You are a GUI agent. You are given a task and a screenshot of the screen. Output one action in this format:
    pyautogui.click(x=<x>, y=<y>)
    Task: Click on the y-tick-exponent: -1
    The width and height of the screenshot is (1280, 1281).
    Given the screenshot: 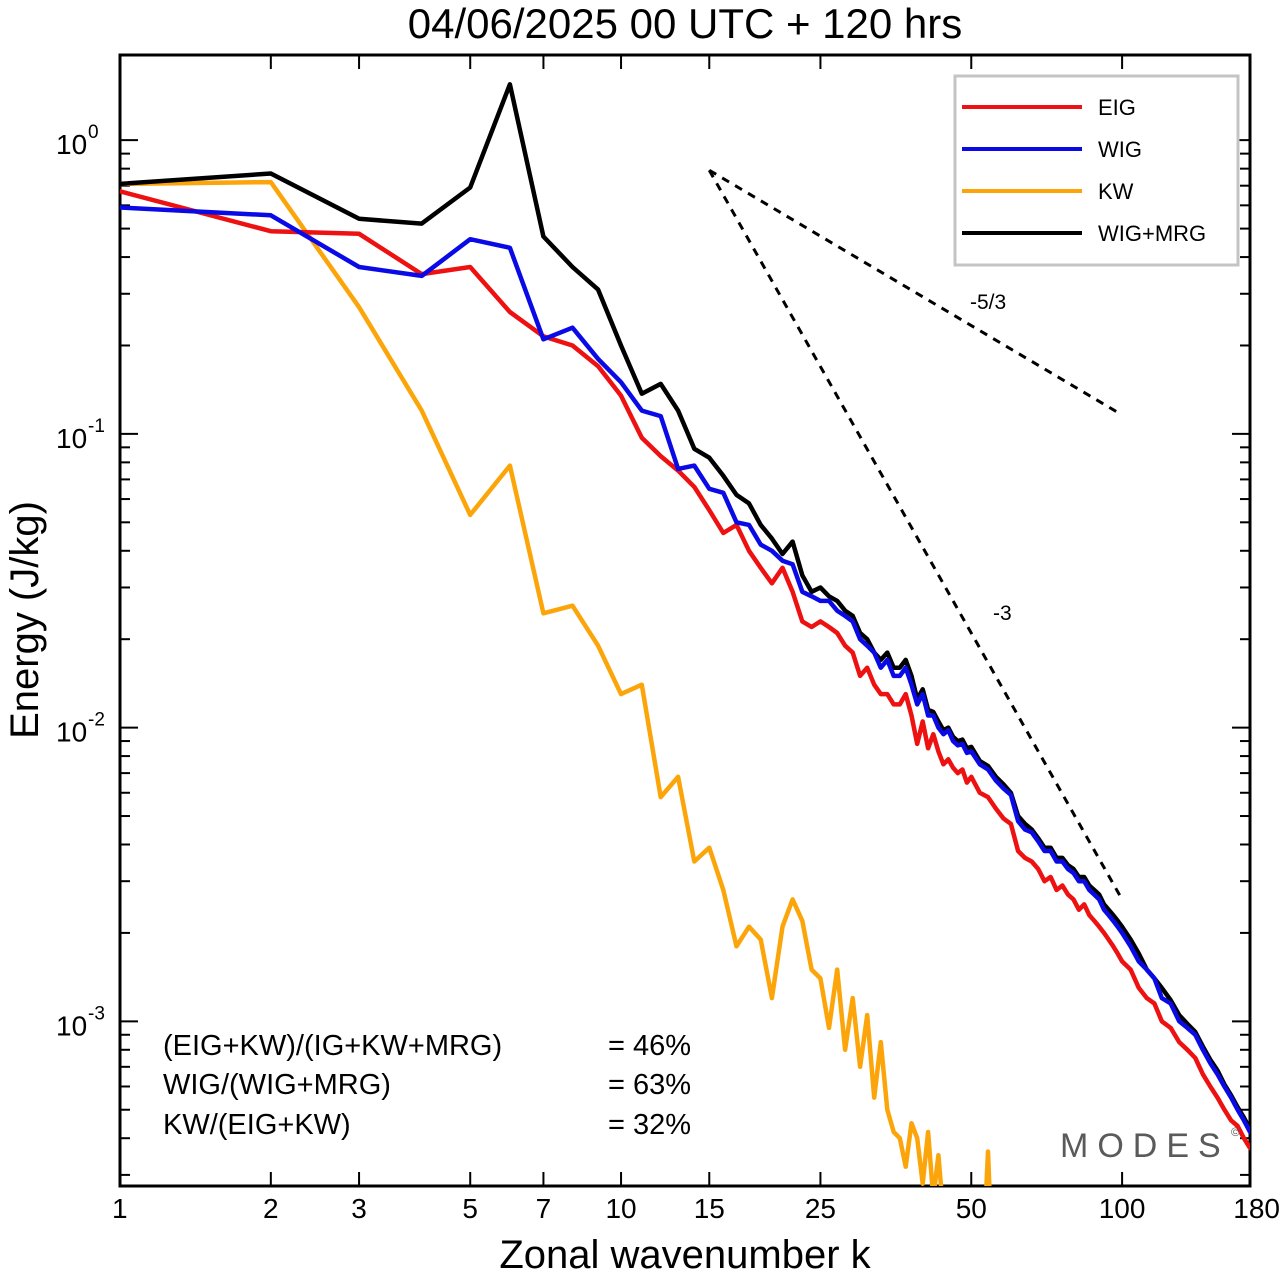 What is the action you would take?
    pyautogui.click(x=96, y=426)
    